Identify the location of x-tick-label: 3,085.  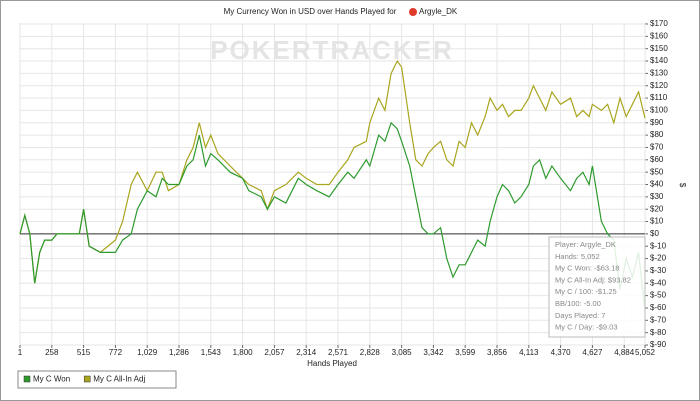
(402, 352).